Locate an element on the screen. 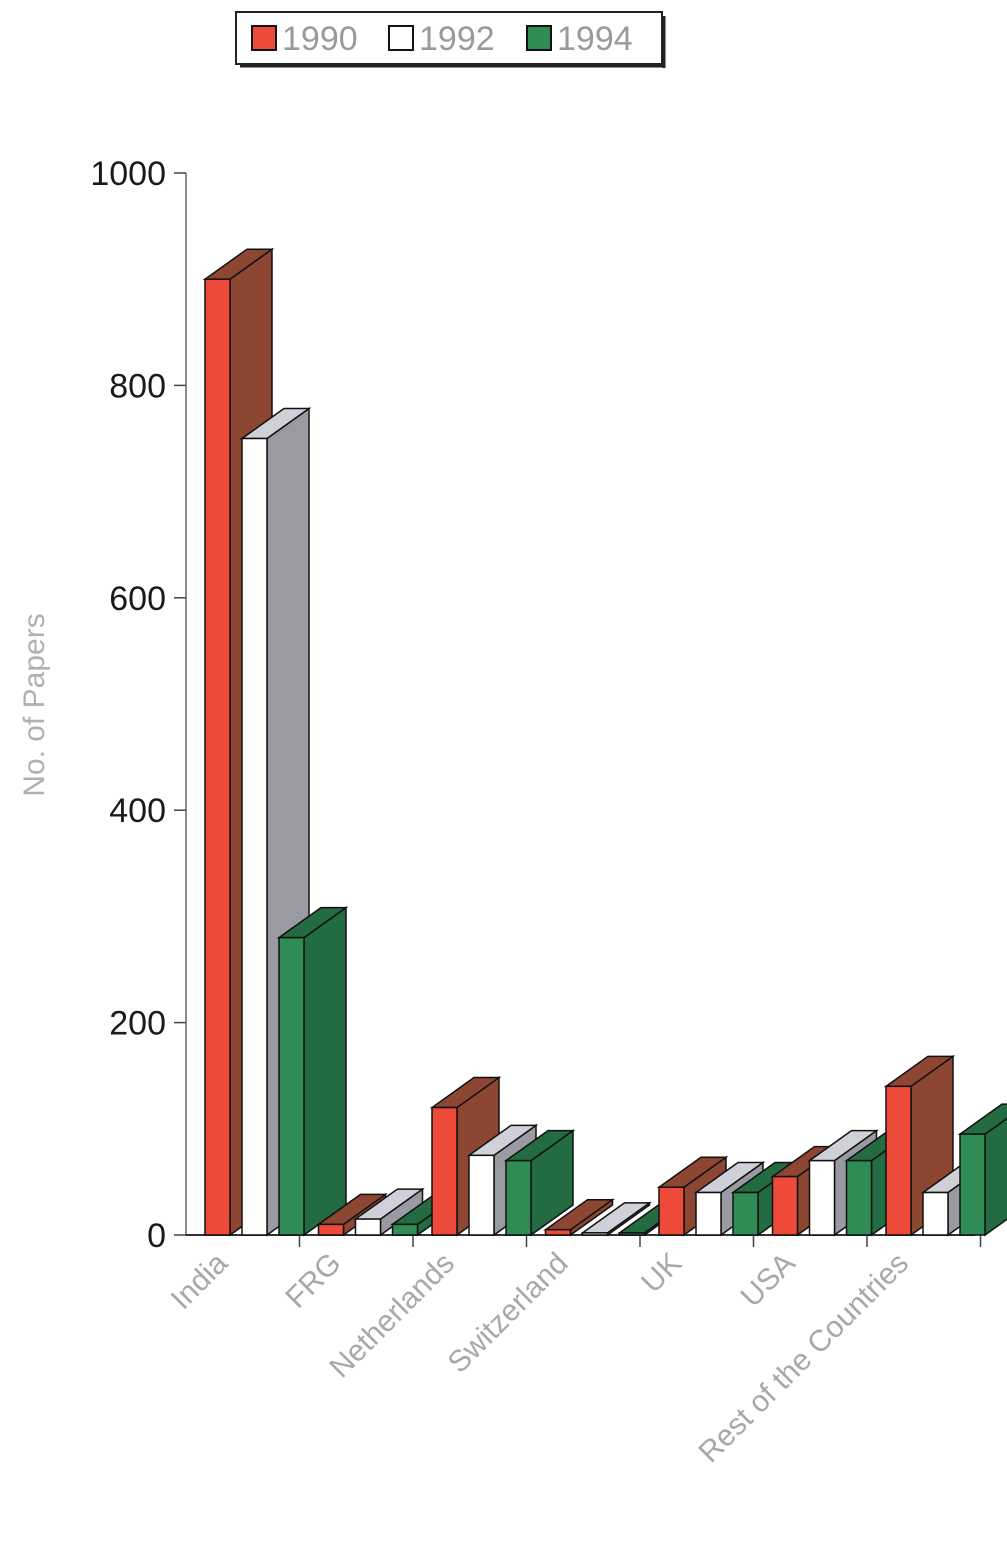  y-tick-label: 400 is located at coordinates (137, 811).